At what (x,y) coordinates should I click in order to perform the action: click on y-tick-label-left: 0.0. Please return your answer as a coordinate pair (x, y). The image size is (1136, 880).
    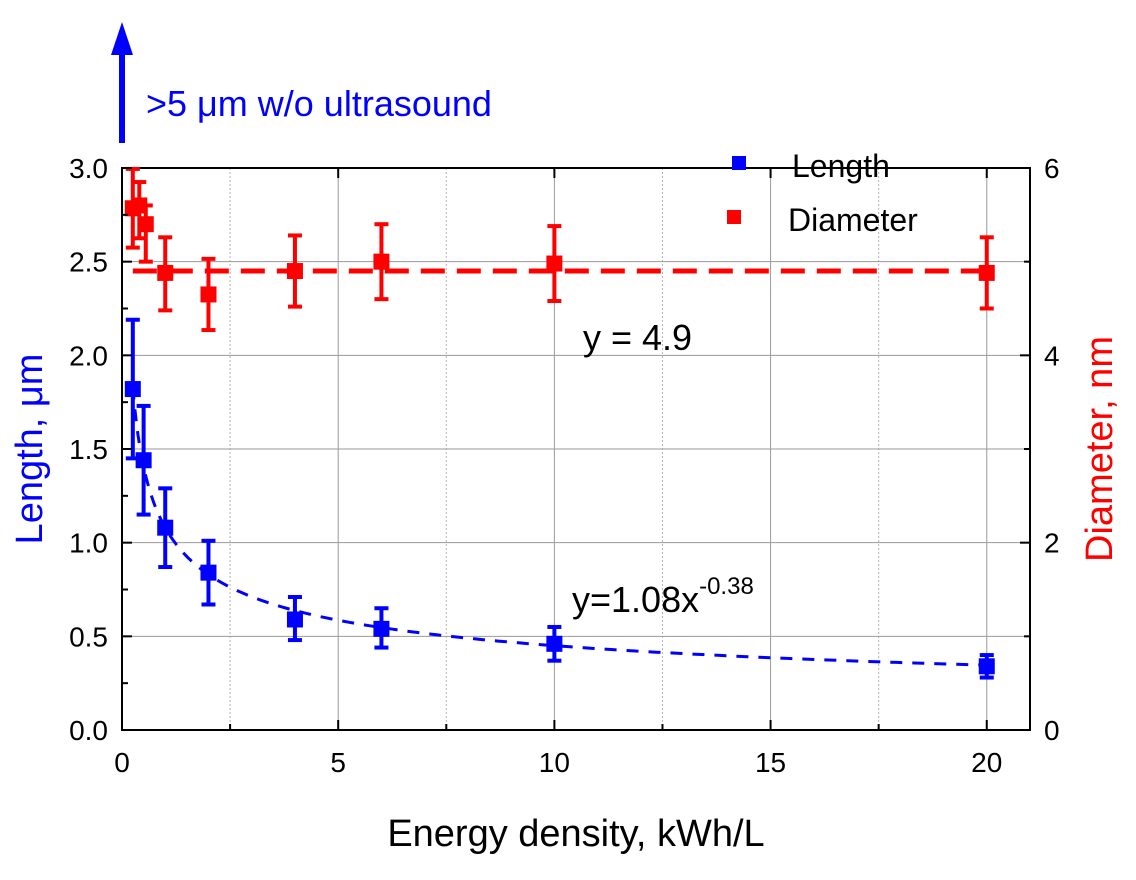
    Looking at the image, I should click on (88, 730).